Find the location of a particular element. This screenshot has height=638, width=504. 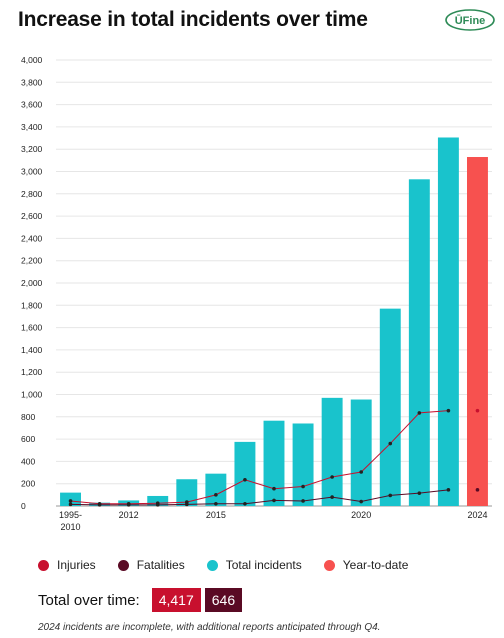

x-tick-label: 2015 is located at coordinates (216, 515).